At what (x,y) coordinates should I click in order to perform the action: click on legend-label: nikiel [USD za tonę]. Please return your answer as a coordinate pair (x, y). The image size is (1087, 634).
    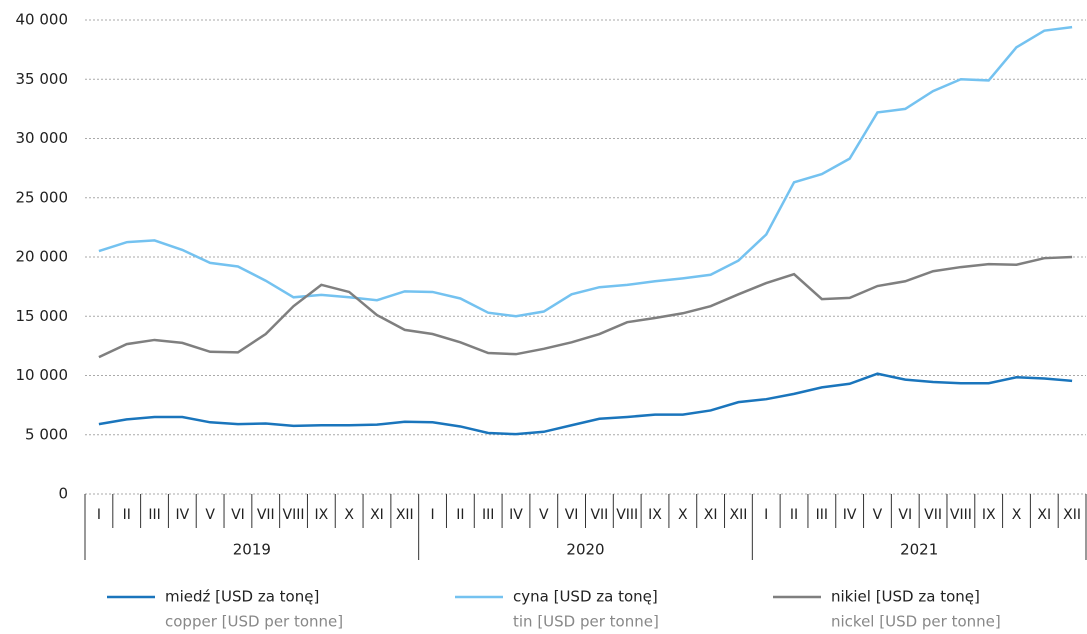
    Looking at the image, I should click on (905, 597).